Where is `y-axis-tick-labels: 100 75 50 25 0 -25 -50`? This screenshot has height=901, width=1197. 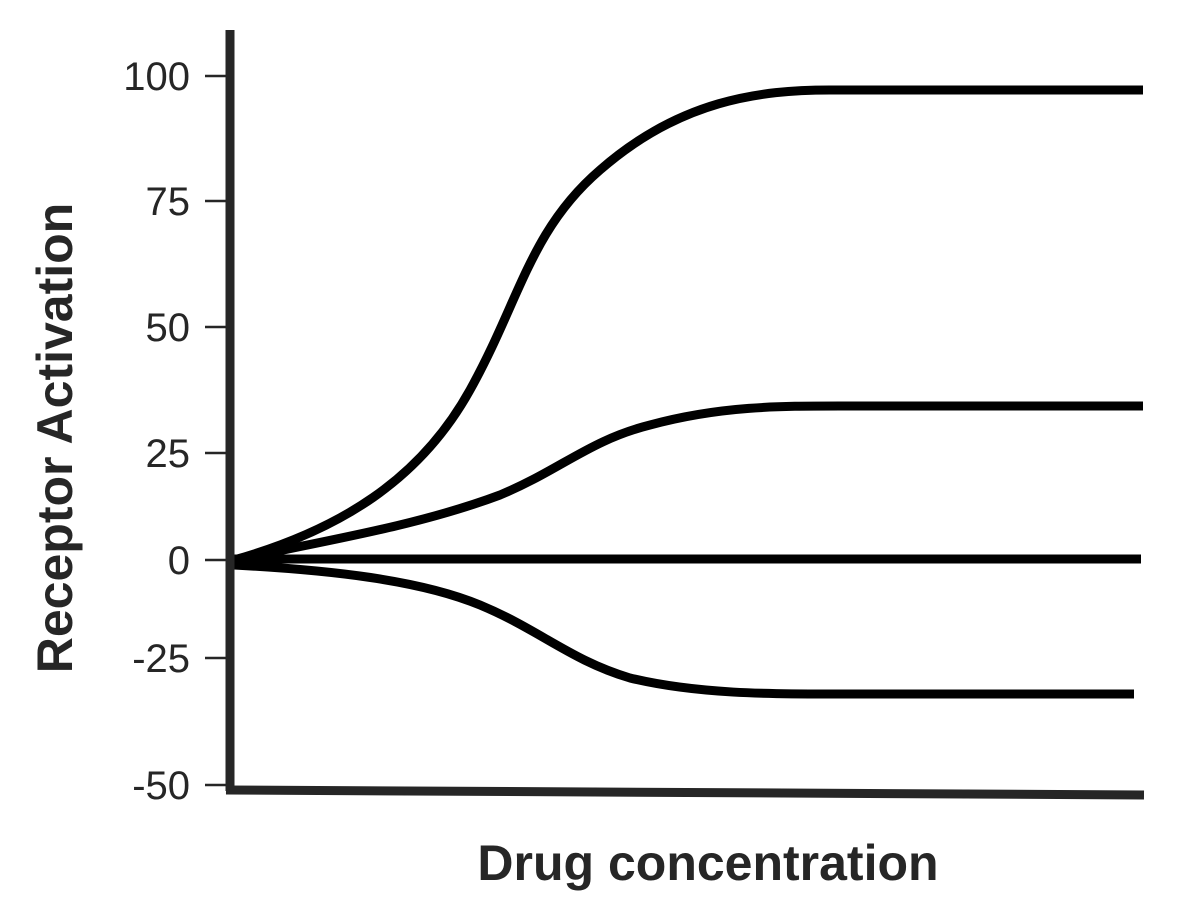
y-axis-tick-labels: 100 75 50 25 0 -25 -50 is located at coordinates (156, 431).